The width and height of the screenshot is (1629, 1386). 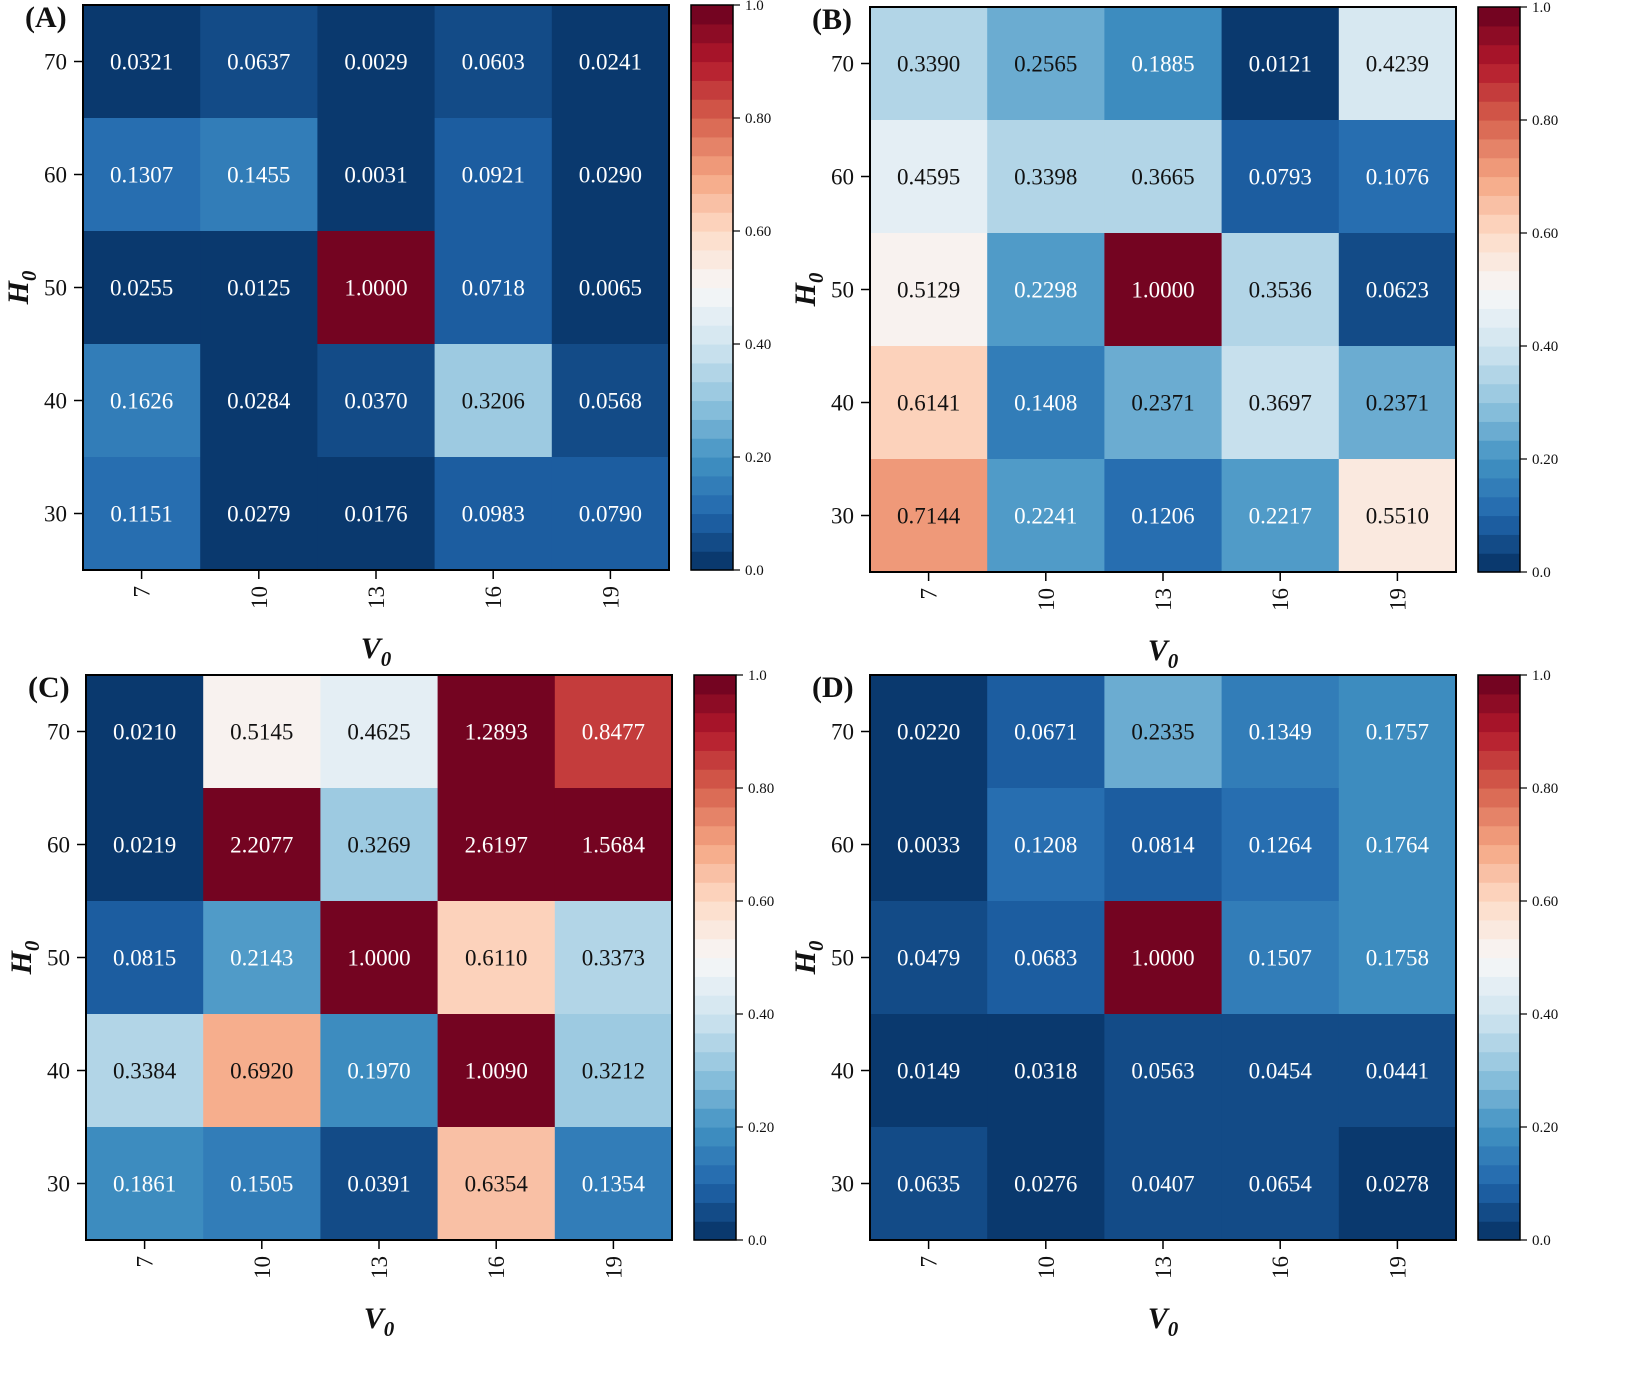 I want to click on cell-value-label: 0.1354, so click(x=614, y=1184).